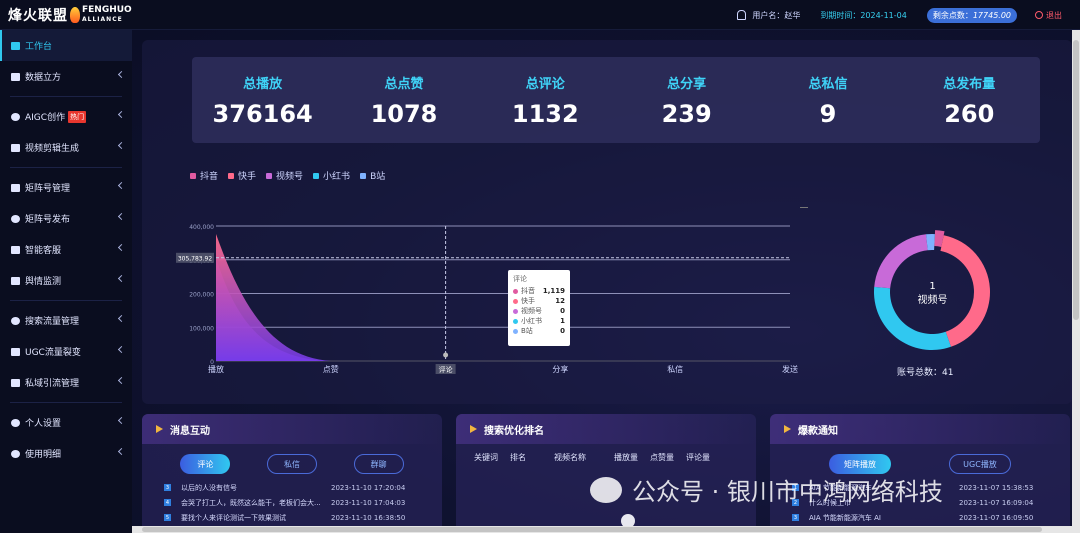 Image resolution: width=1080 pixels, height=533 pixels. What do you see at coordinates (606, 429) in the screenshot?
I see `card-title: 搜索优化排名` at bounding box center [606, 429].